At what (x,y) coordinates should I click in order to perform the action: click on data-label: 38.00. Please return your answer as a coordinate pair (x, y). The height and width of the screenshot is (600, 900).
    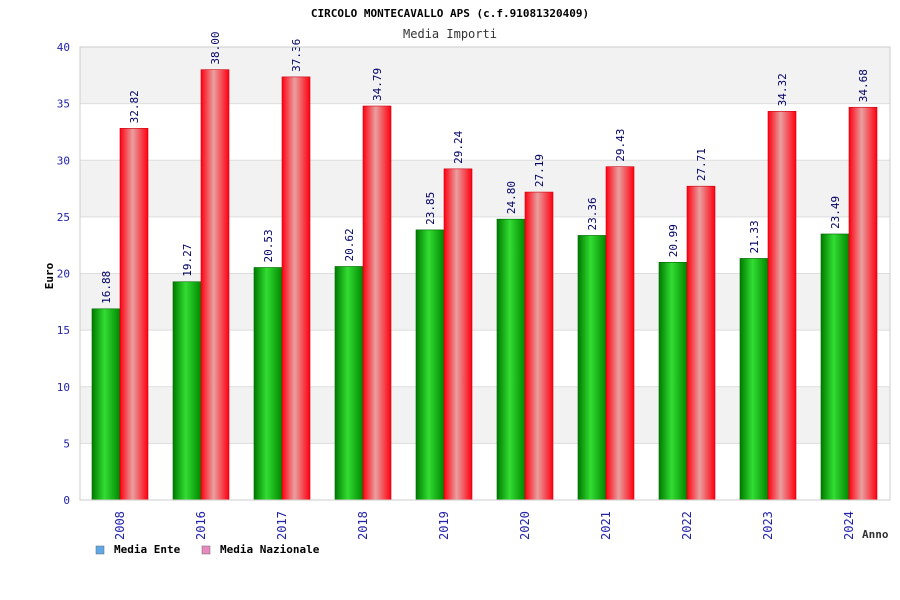
    Looking at the image, I should click on (215, 48).